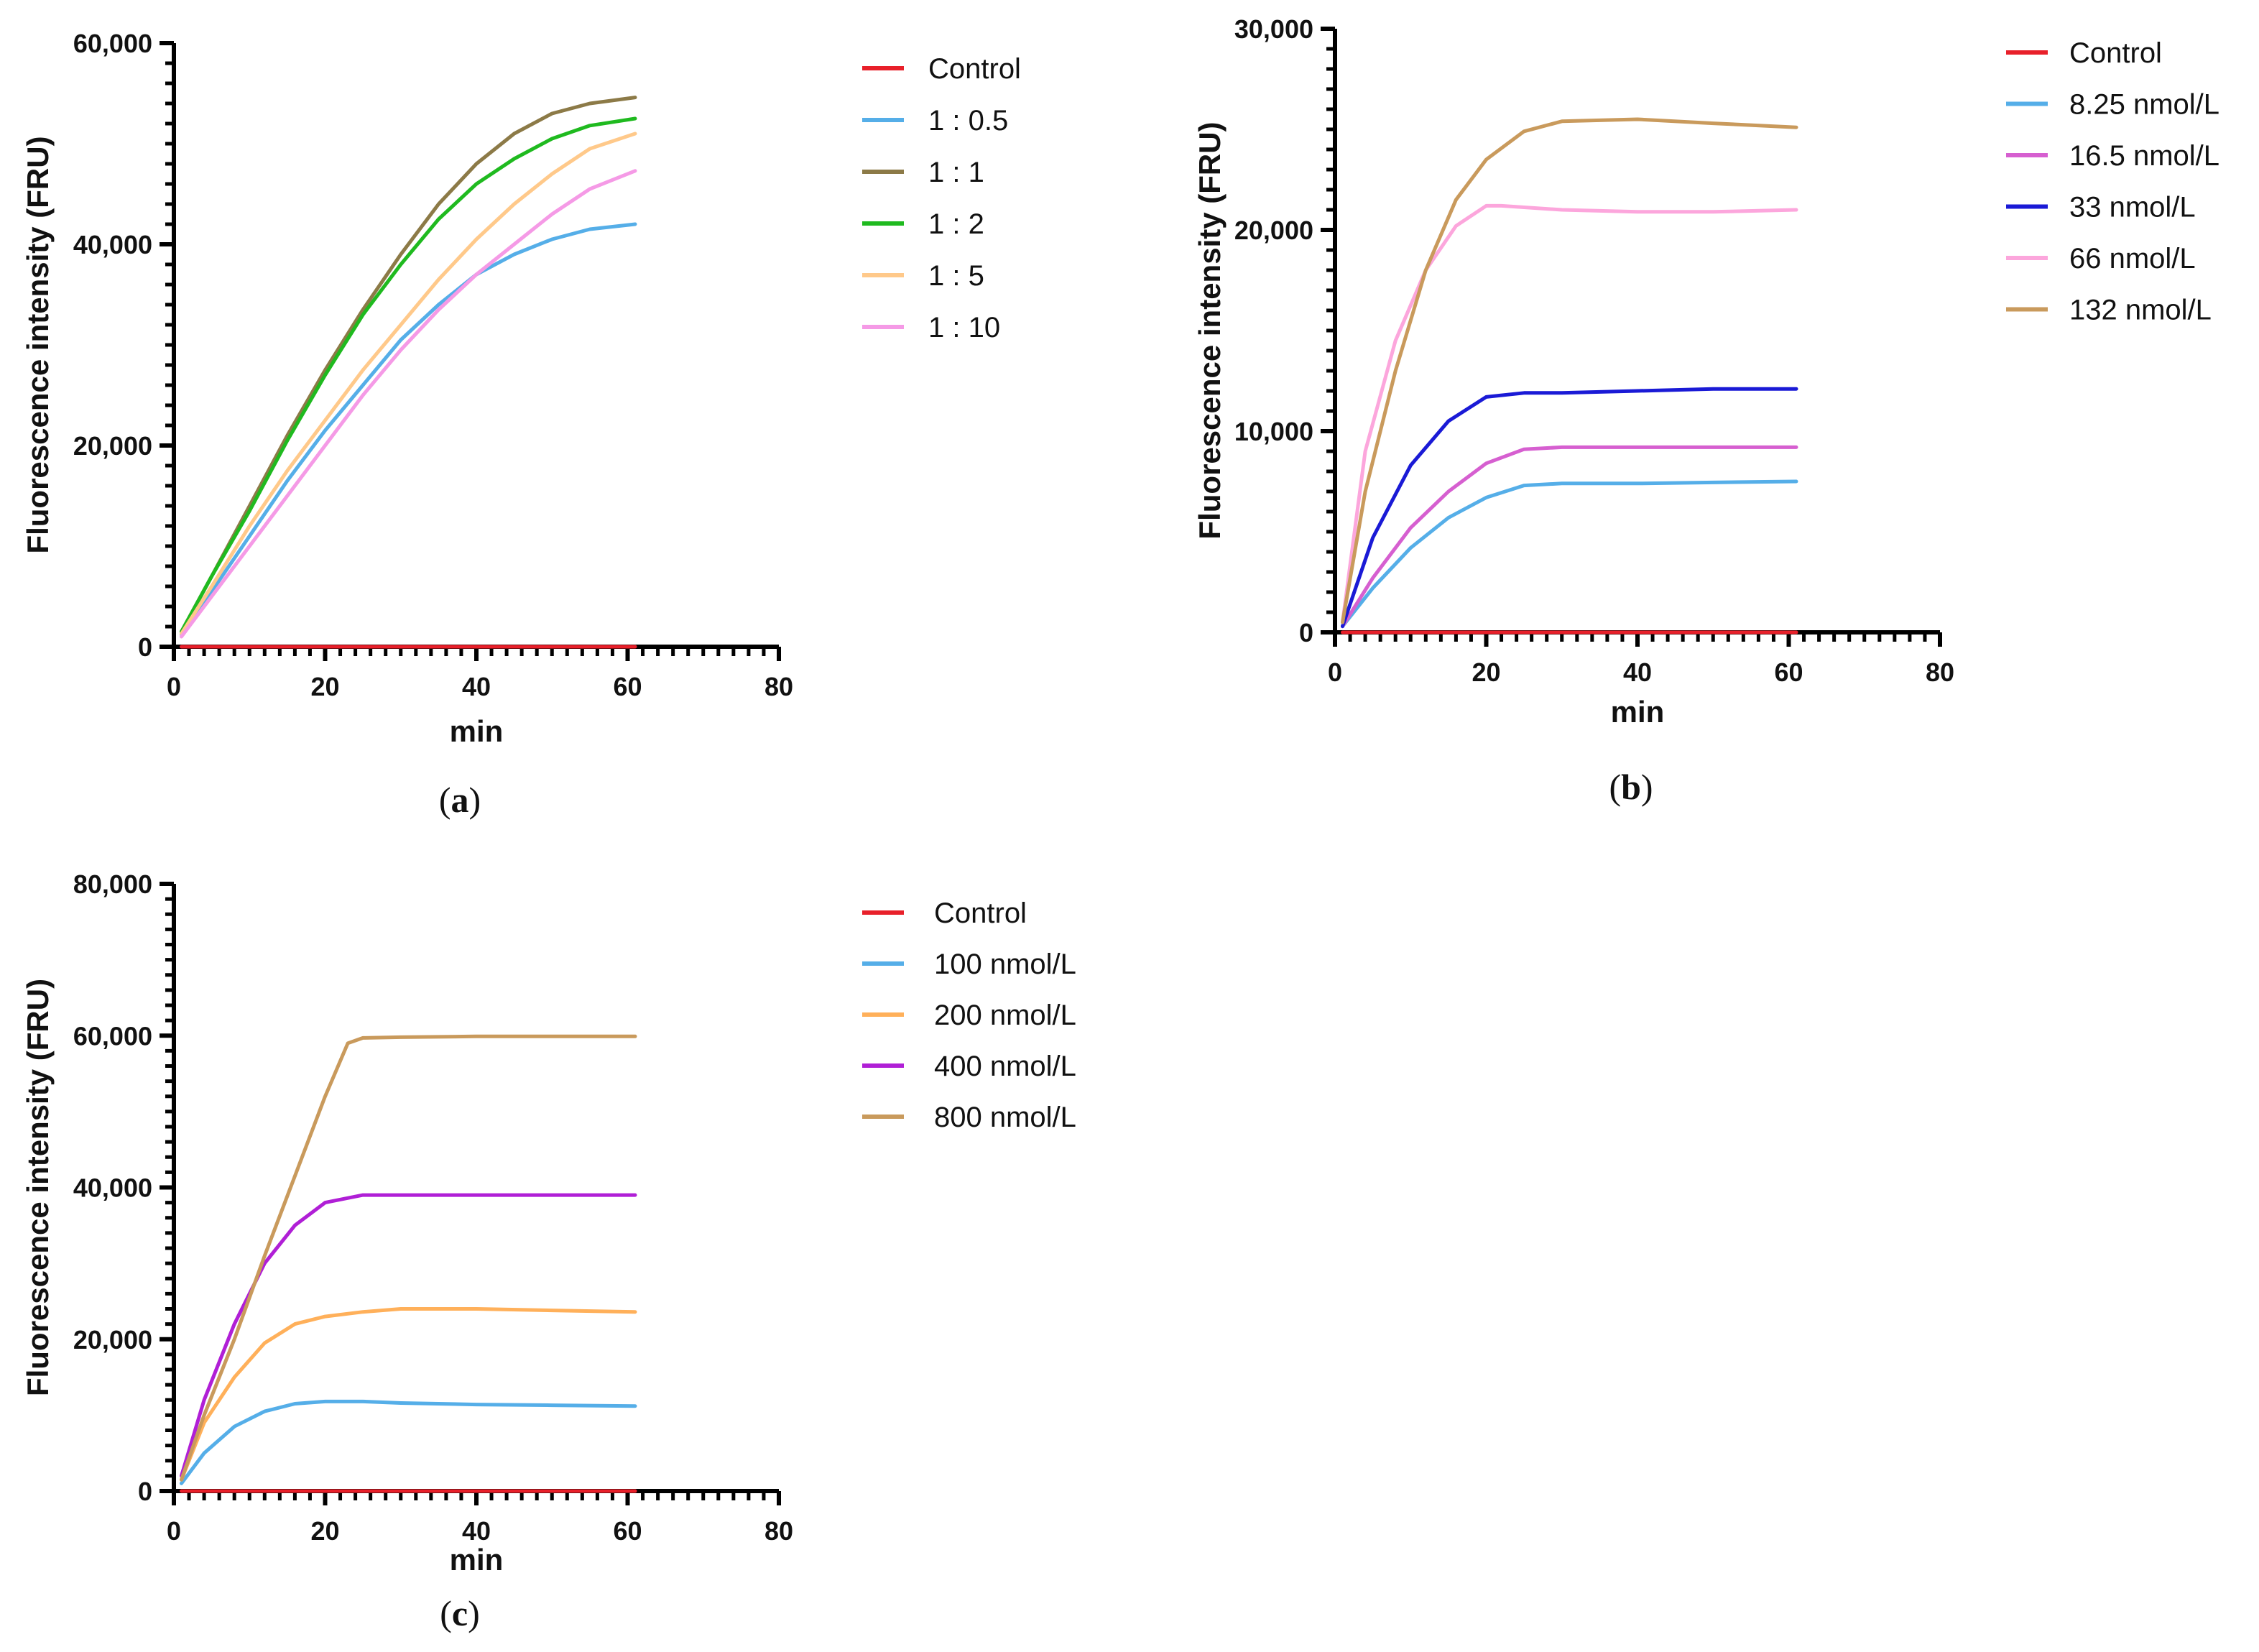 The width and height of the screenshot is (2259, 1652). What do you see at coordinates (1005, 1015) in the screenshot?
I see `legend-label: 200 nmol/L` at bounding box center [1005, 1015].